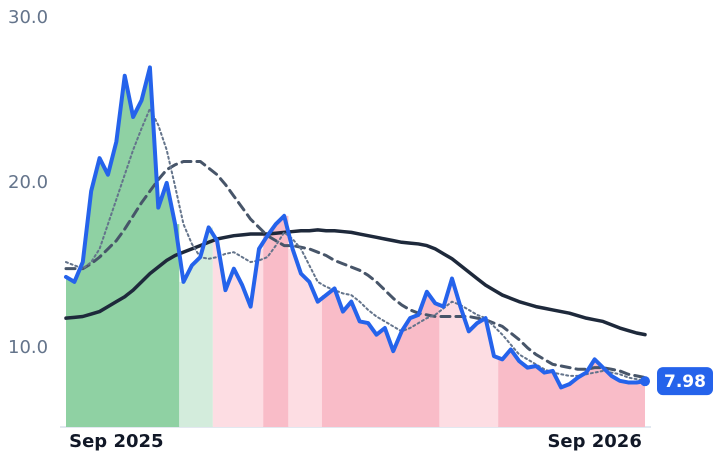  What do you see at coordinates (28, 347) in the screenshot?
I see `y-tick-label: 10.0` at bounding box center [28, 347].